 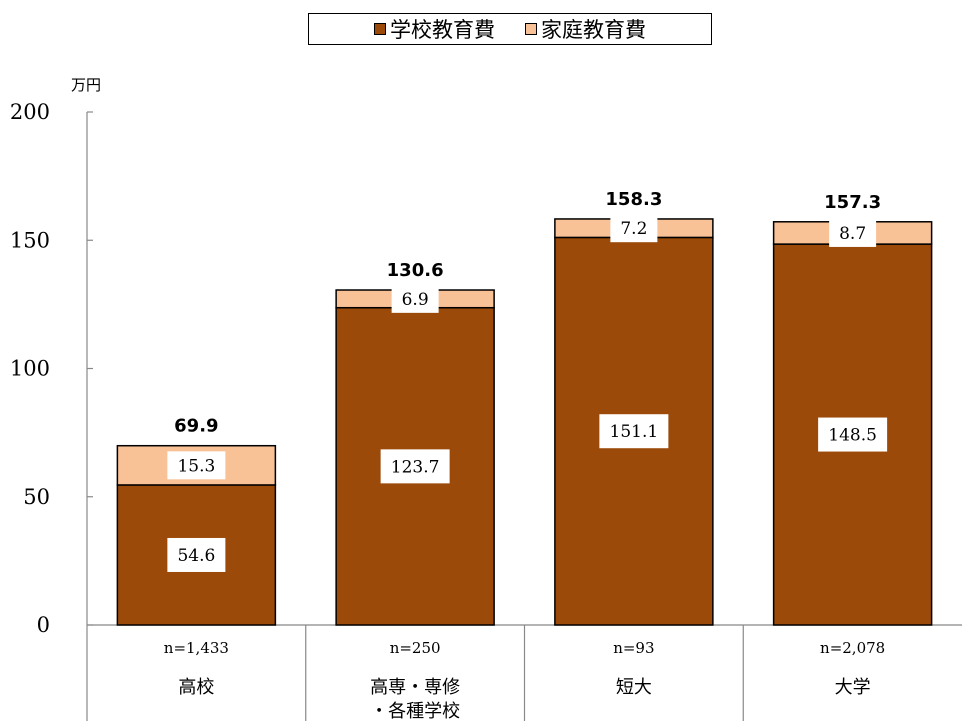 I want to click on category-label-0: 高校, so click(x=196, y=687).